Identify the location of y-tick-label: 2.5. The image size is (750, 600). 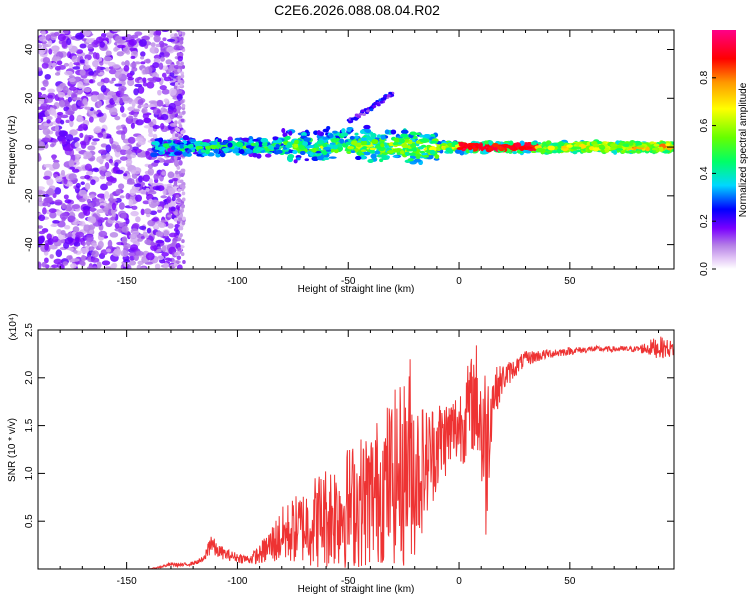
(29, 330).